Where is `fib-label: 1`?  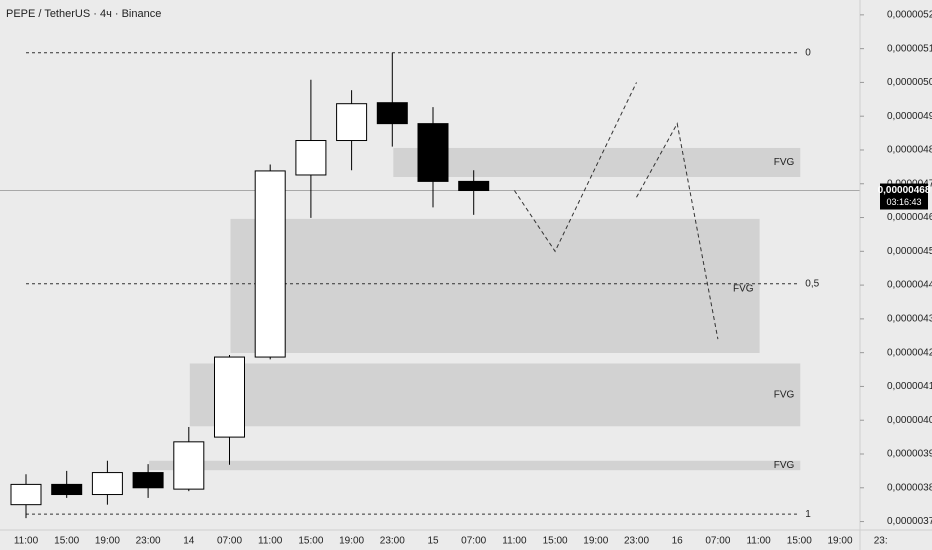 fib-label: 1 is located at coordinates (808, 514).